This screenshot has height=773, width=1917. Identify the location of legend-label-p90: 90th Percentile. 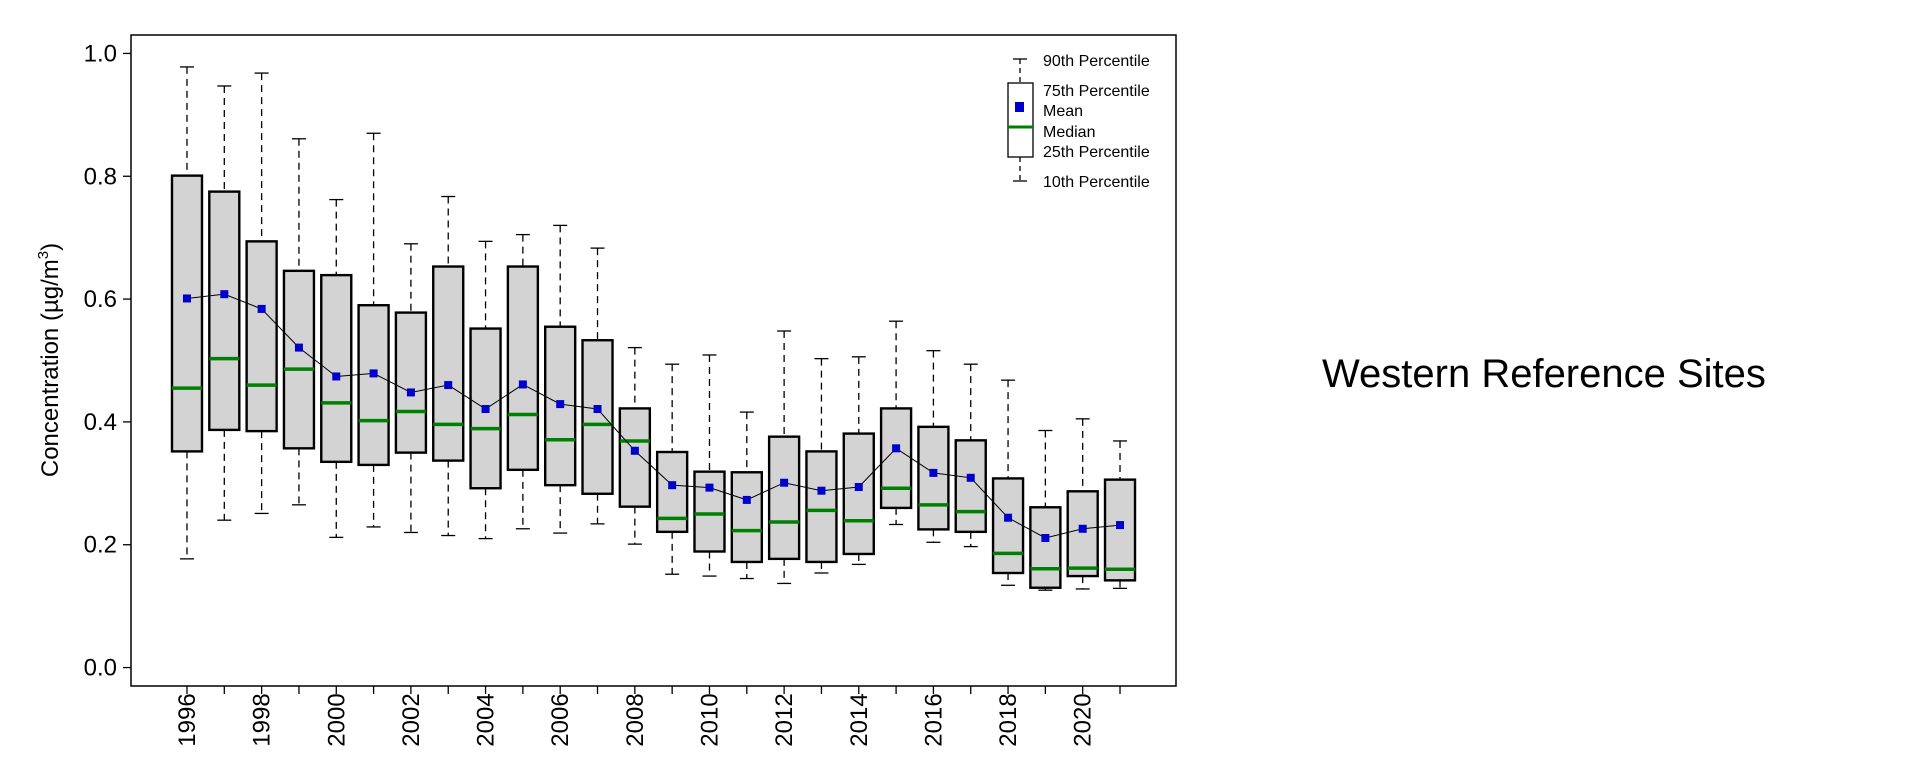
(1096, 61).